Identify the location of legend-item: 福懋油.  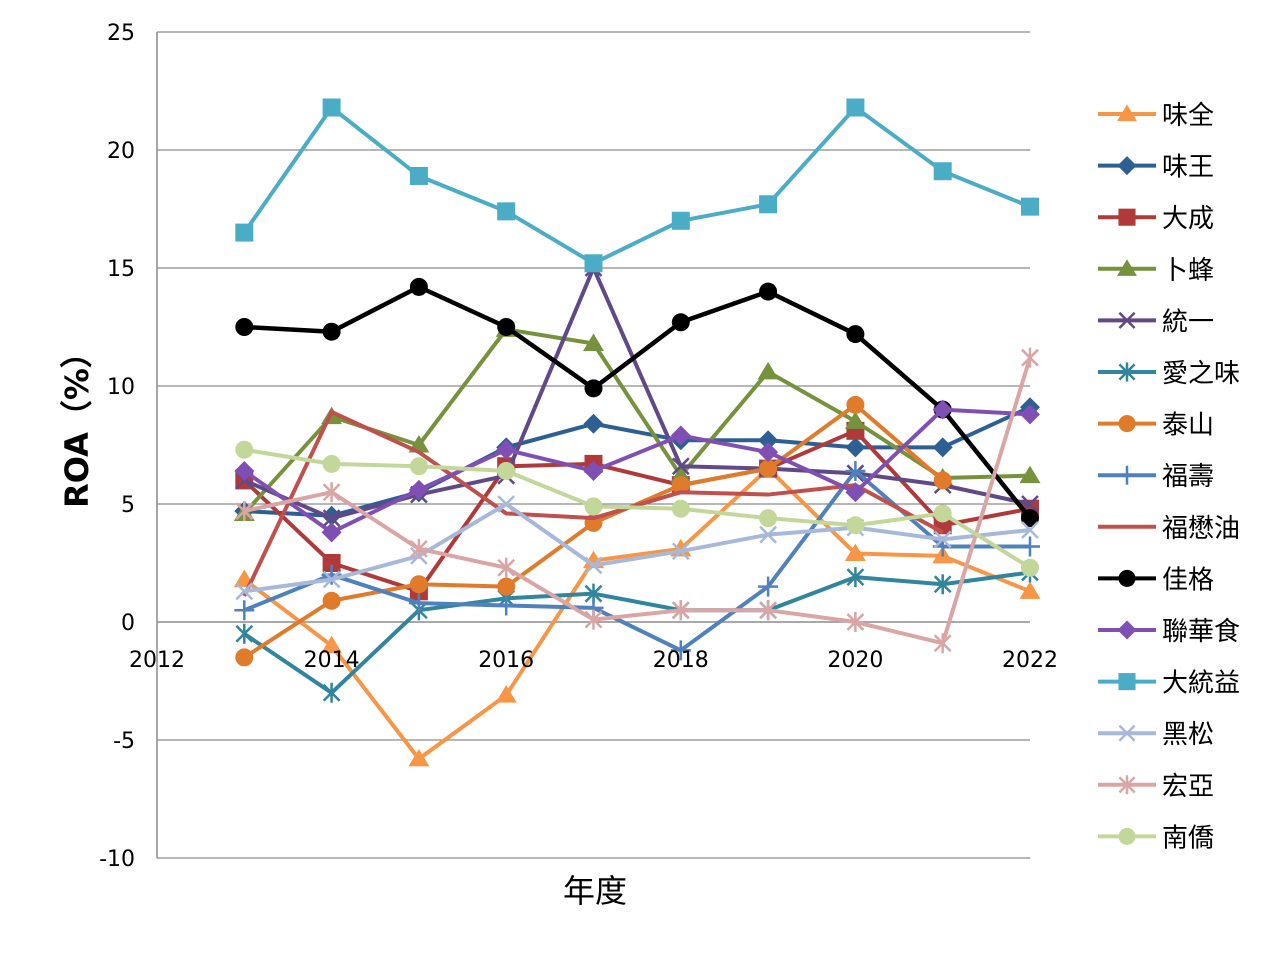
(1169, 529).